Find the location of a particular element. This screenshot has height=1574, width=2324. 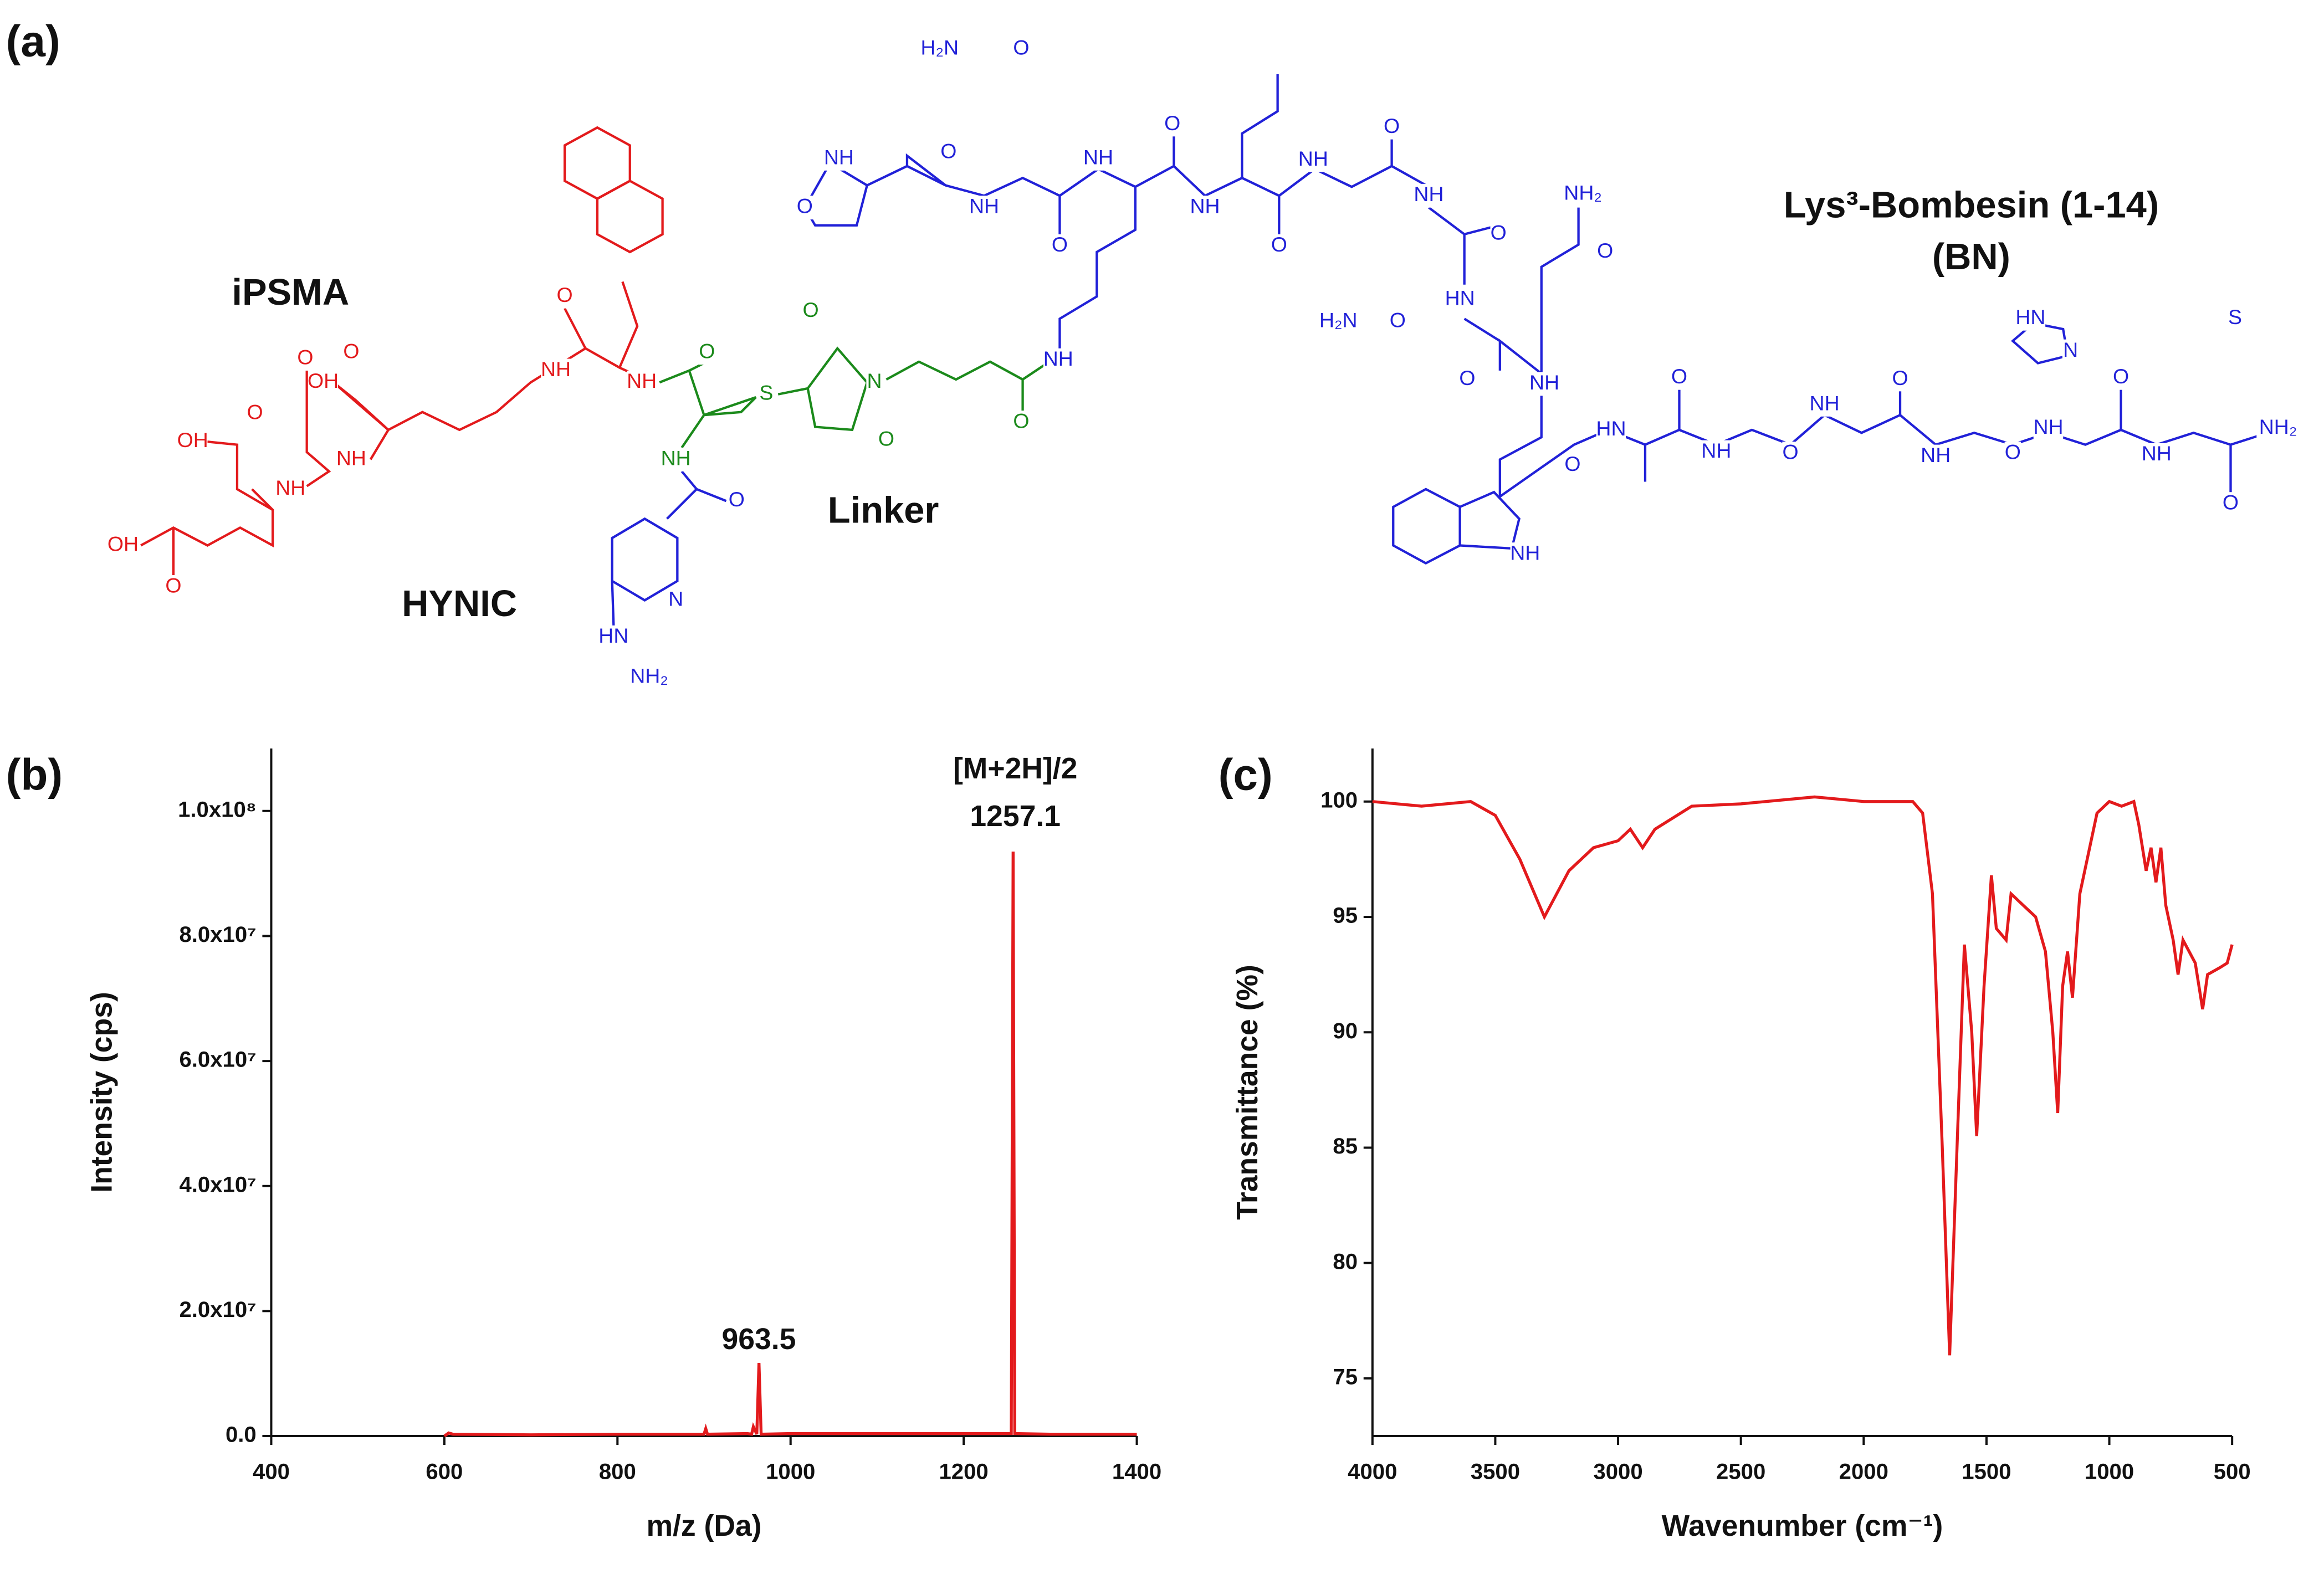

y-axis-title: Transmittance (%) is located at coordinates (1247, 1092).